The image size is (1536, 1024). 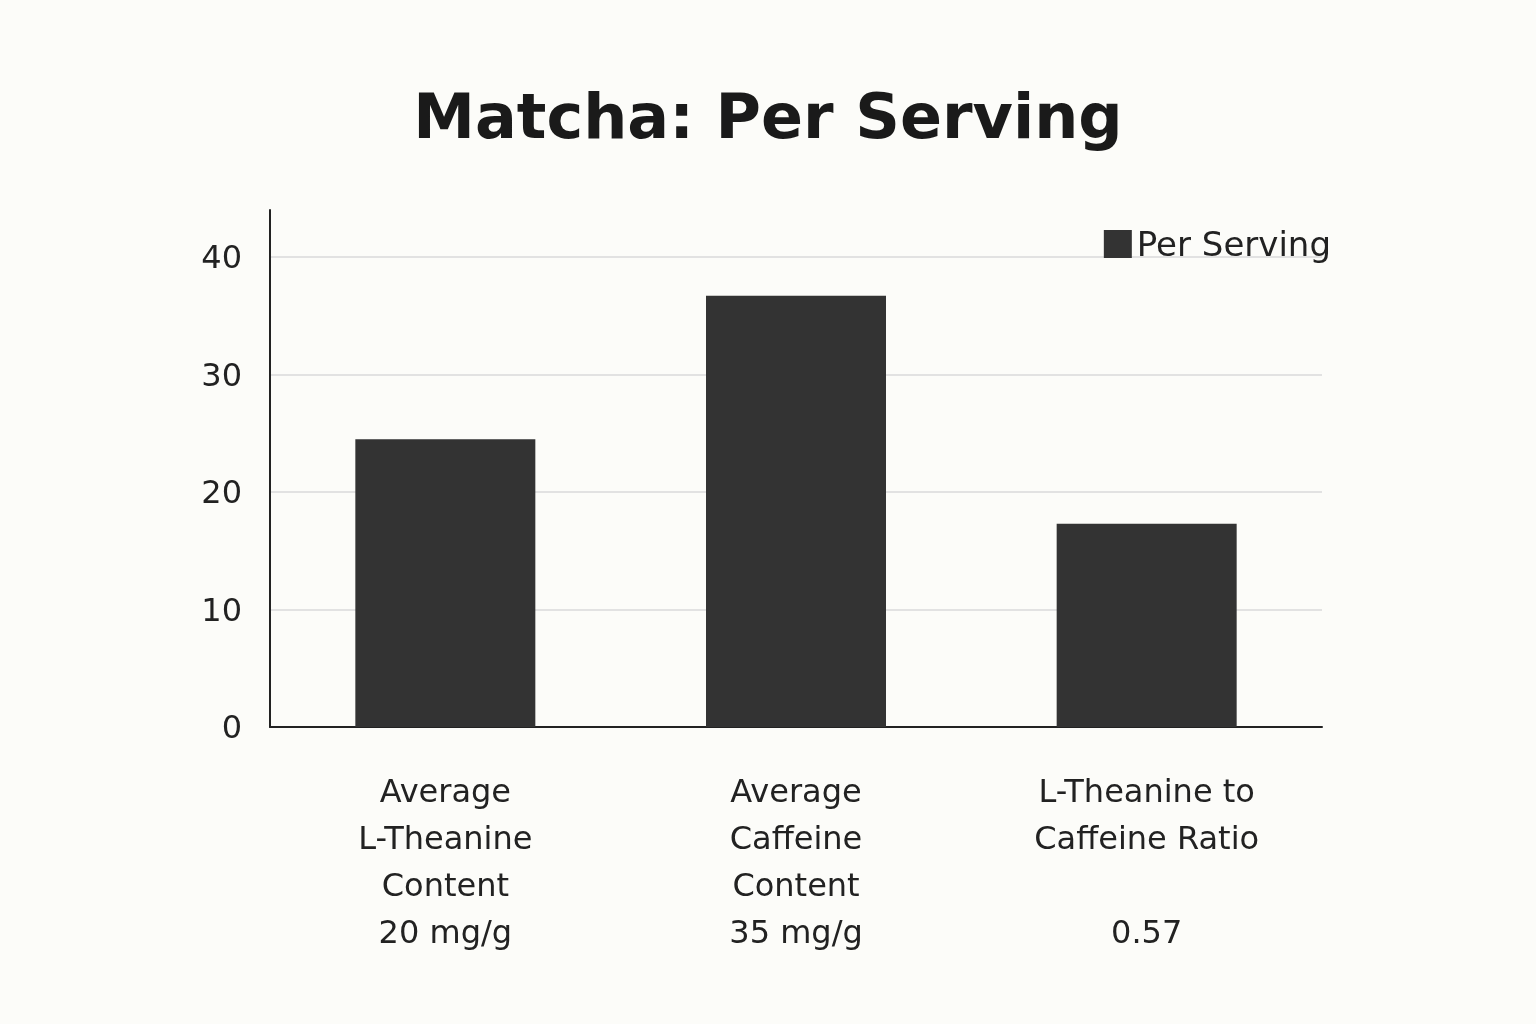 I want to click on y-tick-label: 20, so click(x=221, y=492).